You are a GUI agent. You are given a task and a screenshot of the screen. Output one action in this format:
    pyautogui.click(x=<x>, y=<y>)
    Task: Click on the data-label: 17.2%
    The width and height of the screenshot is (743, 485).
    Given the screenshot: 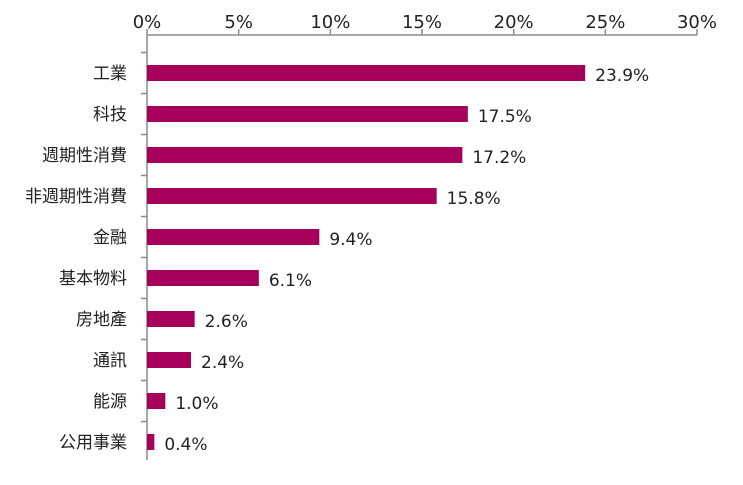 What is the action you would take?
    pyautogui.click(x=499, y=158)
    